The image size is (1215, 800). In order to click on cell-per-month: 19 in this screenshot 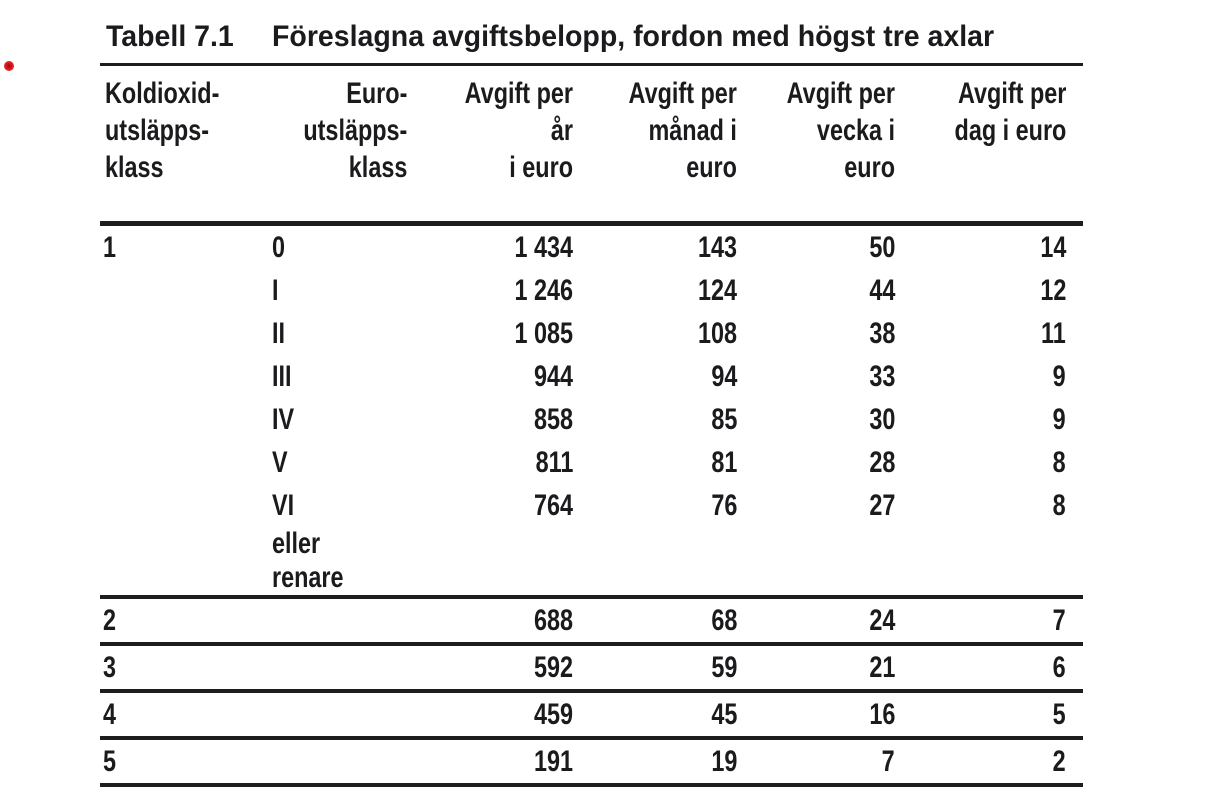, I will do `click(723, 761)`.